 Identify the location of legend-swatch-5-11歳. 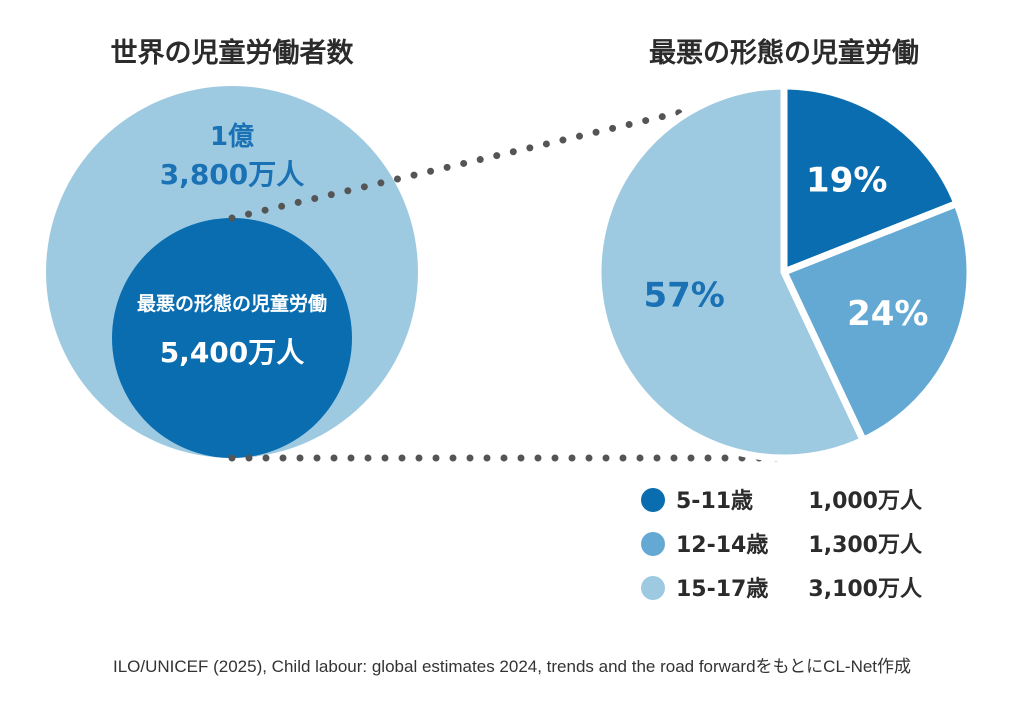
(653, 500).